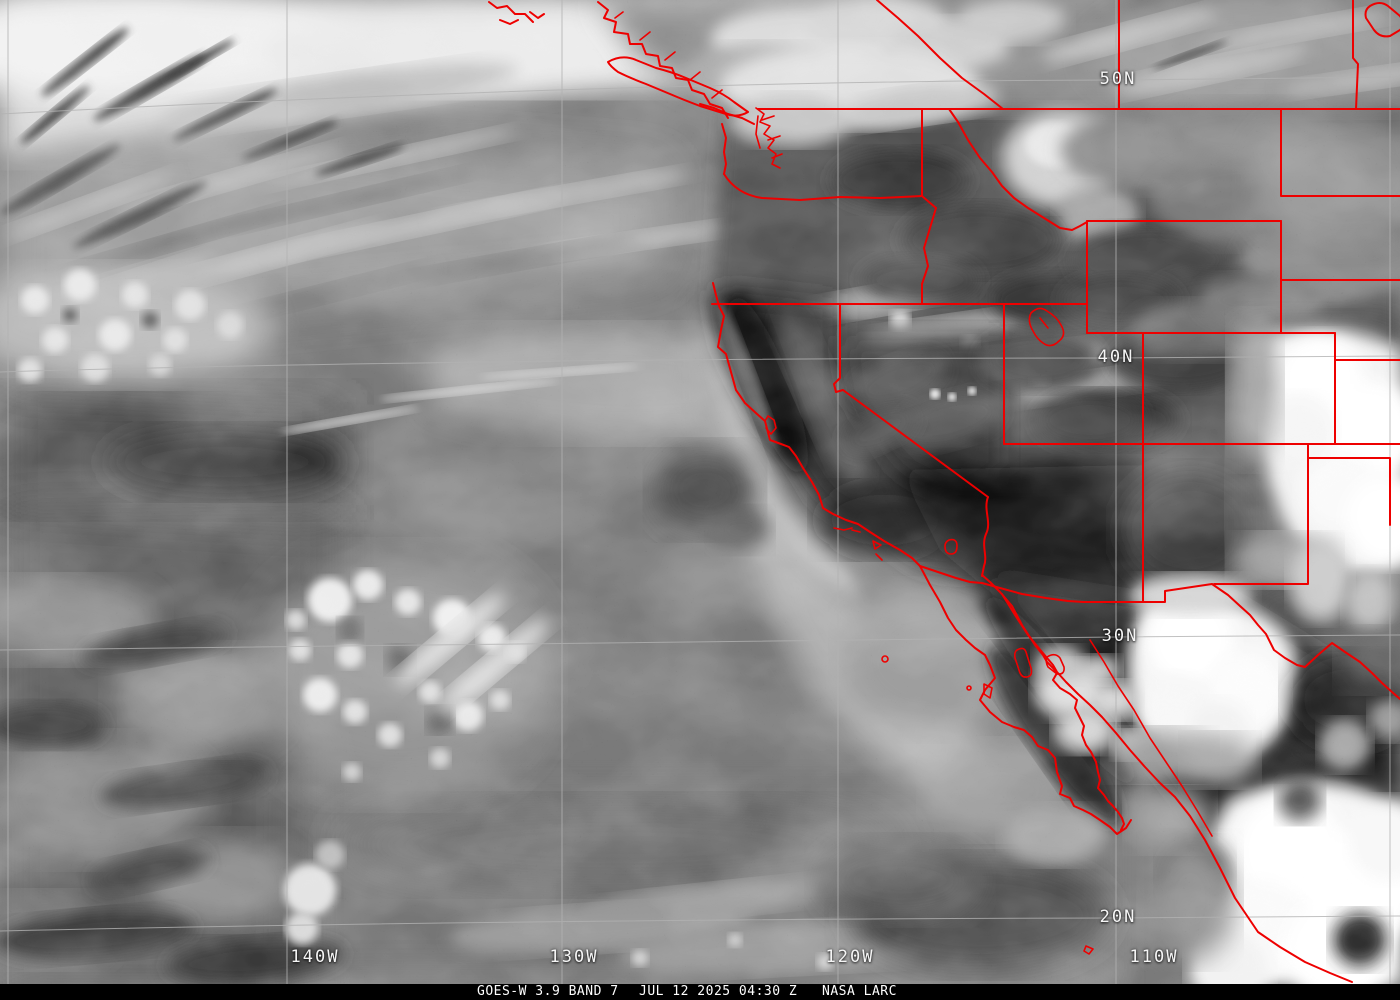  What do you see at coordinates (1118, 79) in the screenshot?
I see `latitude-label: 50N` at bounding box center [1118, 79].